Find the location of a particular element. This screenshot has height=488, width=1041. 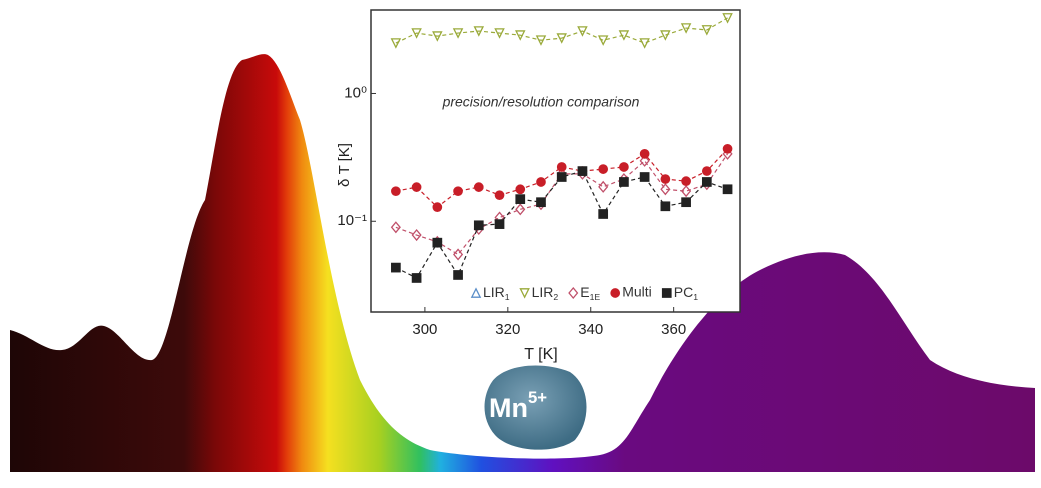

chart-title: precision/resolution comparison is located at coordinates (541, 102).